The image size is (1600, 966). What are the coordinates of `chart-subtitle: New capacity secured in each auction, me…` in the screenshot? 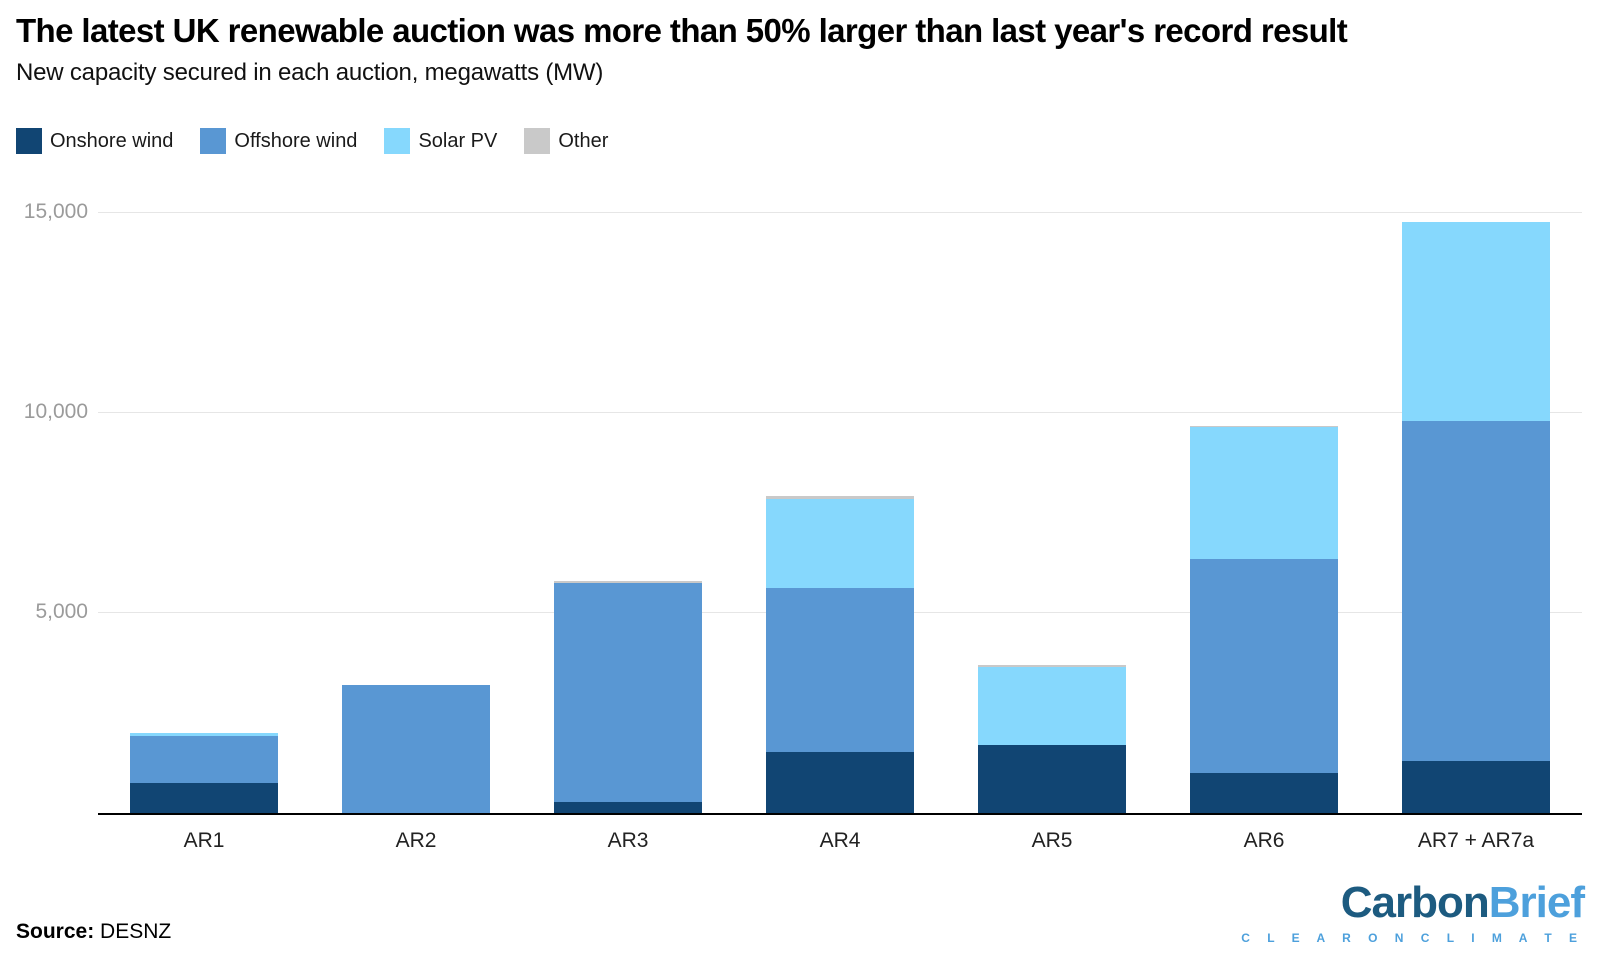 It's located at (310, 72).